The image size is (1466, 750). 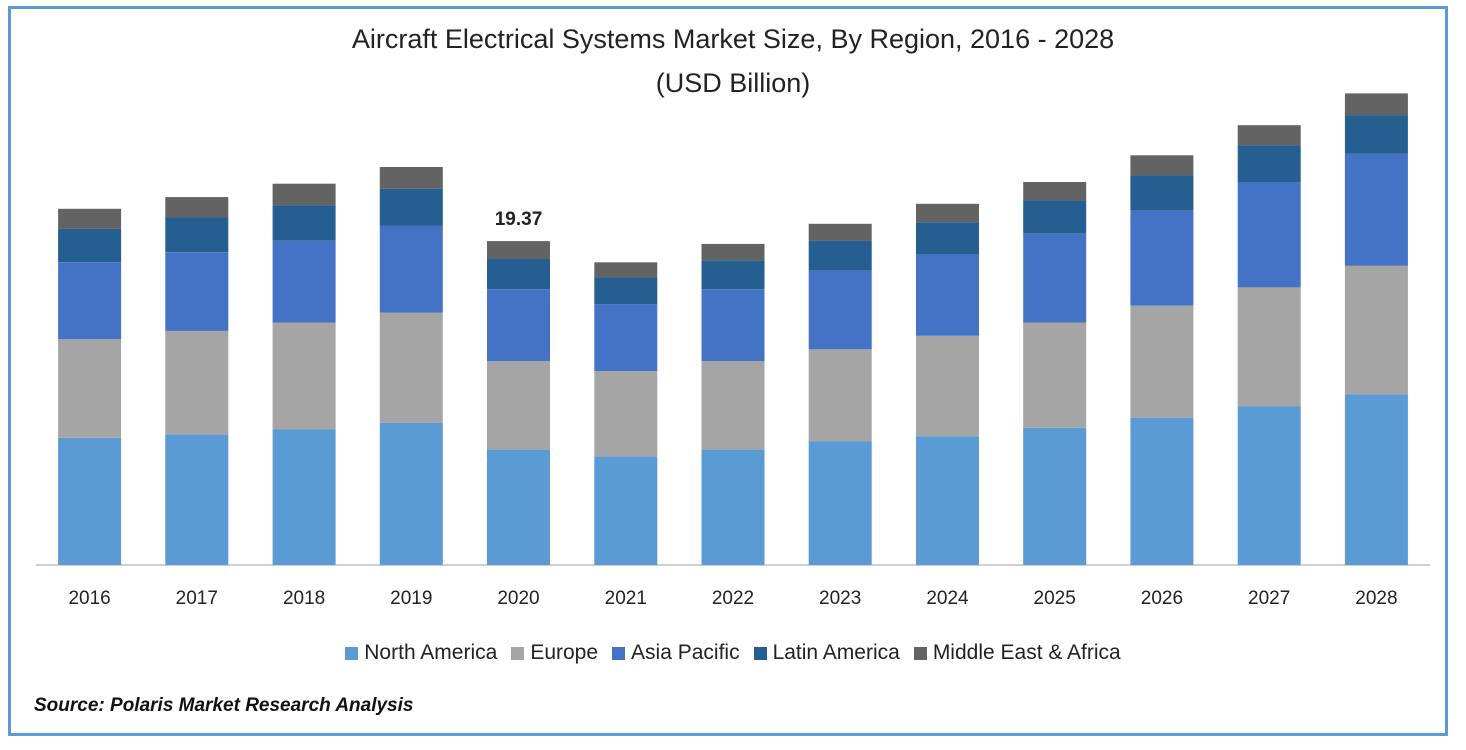 I want to click on bar-segment-2020-middle-east-africa, so click(x=518, y=250).